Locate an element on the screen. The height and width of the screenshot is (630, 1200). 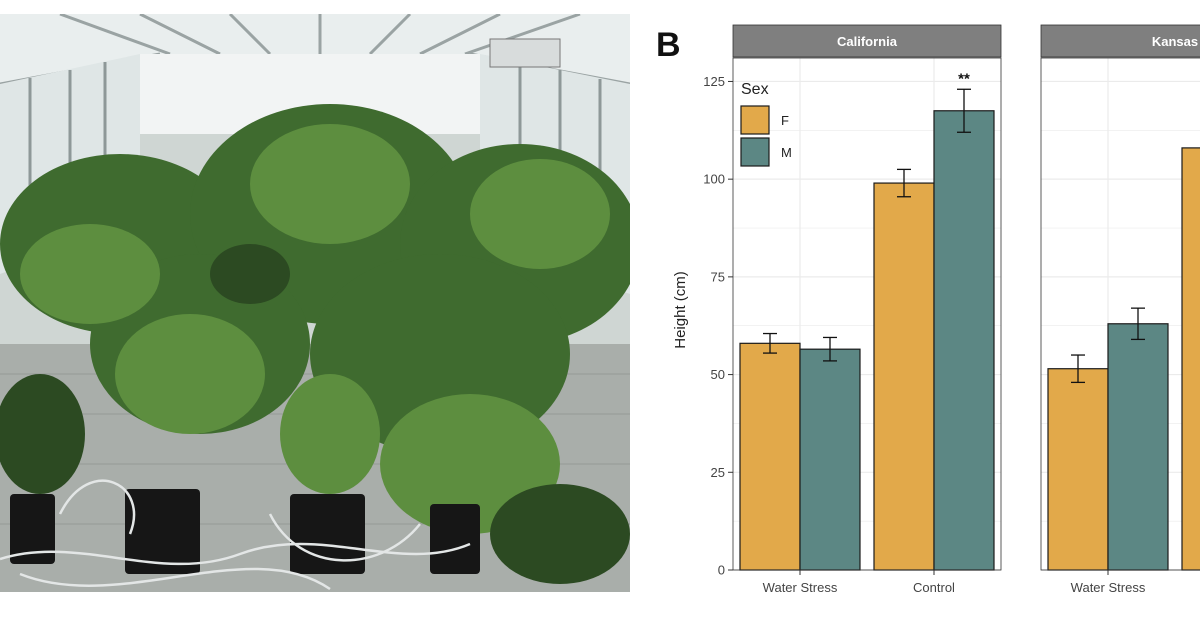
y-tick-label: 50 is located at coordinates (718, 374).